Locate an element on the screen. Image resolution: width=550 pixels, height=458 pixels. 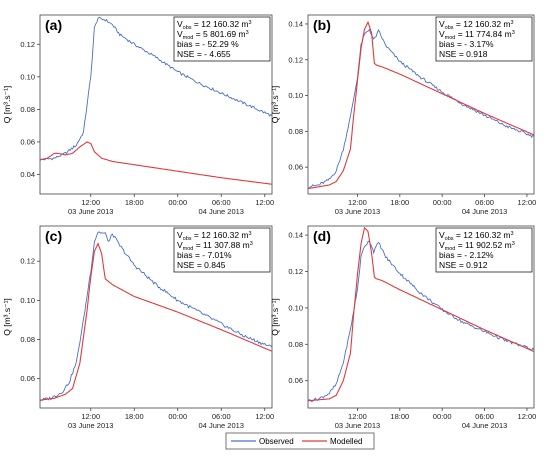
stats-line: Vmod = 5 801.69 m3 is located at coordinates (213, 35).